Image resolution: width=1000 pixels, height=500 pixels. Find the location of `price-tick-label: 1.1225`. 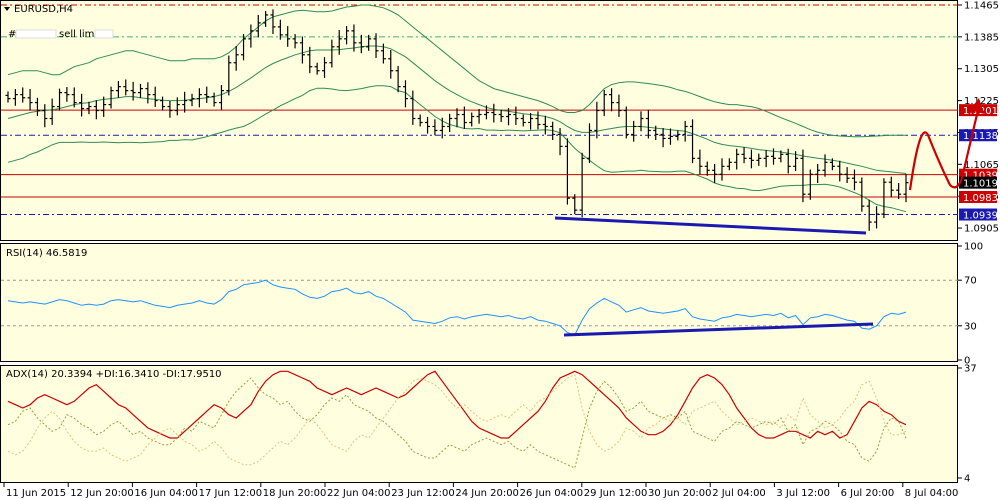

price-tick-label: 1.1225 is located at coordinates (981, 101).